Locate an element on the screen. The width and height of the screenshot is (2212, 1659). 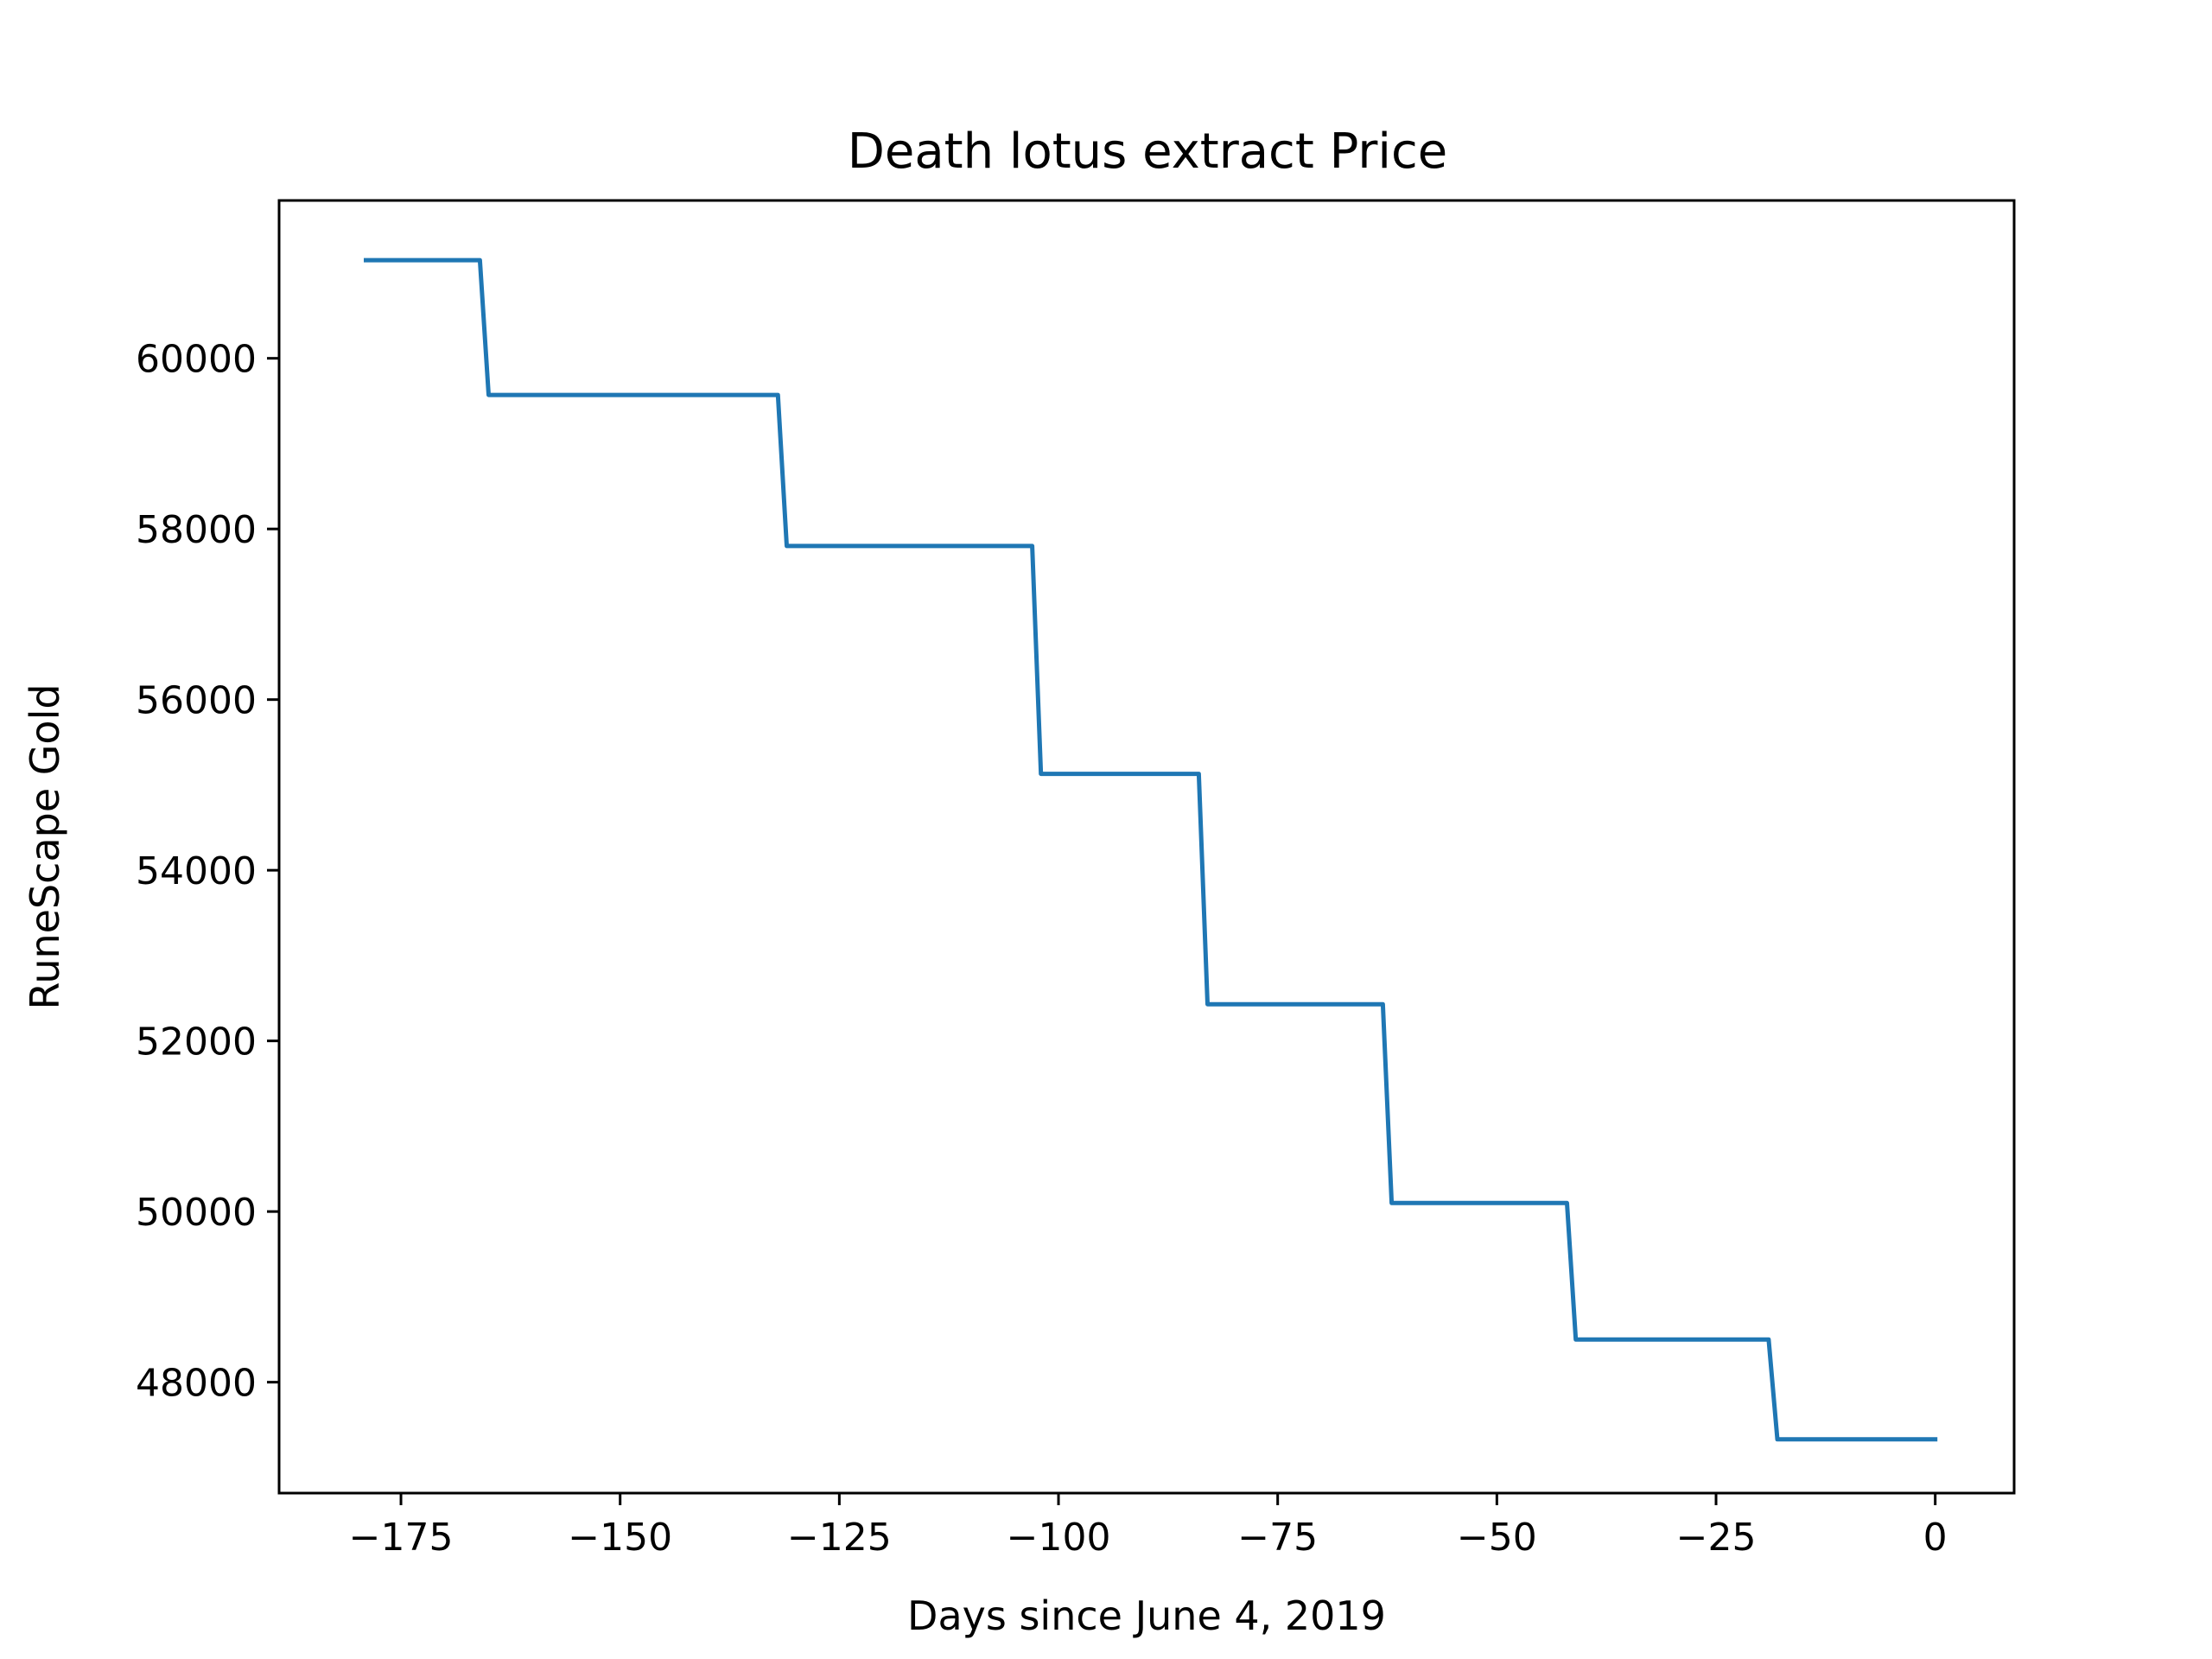
y-axis: 48000 50000 52000 54000 56000 58000 60000 is located at coordinates (207, 872).